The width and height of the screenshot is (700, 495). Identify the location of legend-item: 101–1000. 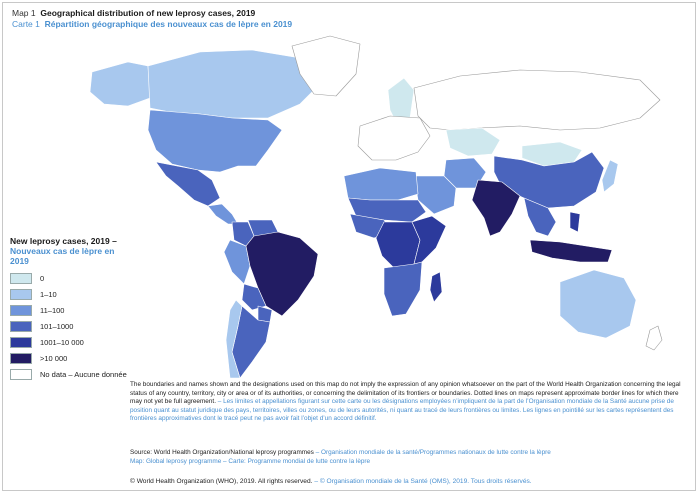
(70, 326).